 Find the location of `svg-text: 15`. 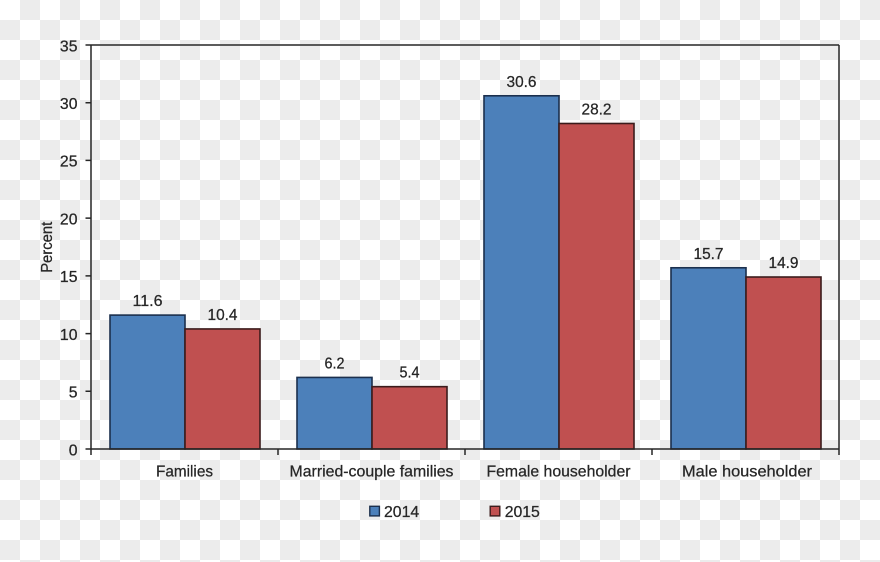

svg-text: 15 is located at coordinates (69, 277).